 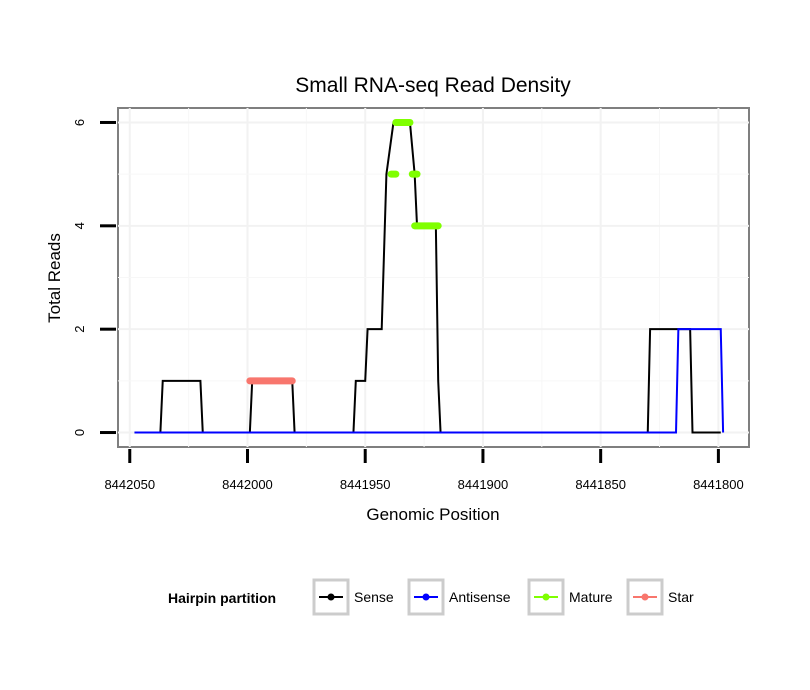 I want to click on x-tick-label: 8441800, so click(x=718, y=484).